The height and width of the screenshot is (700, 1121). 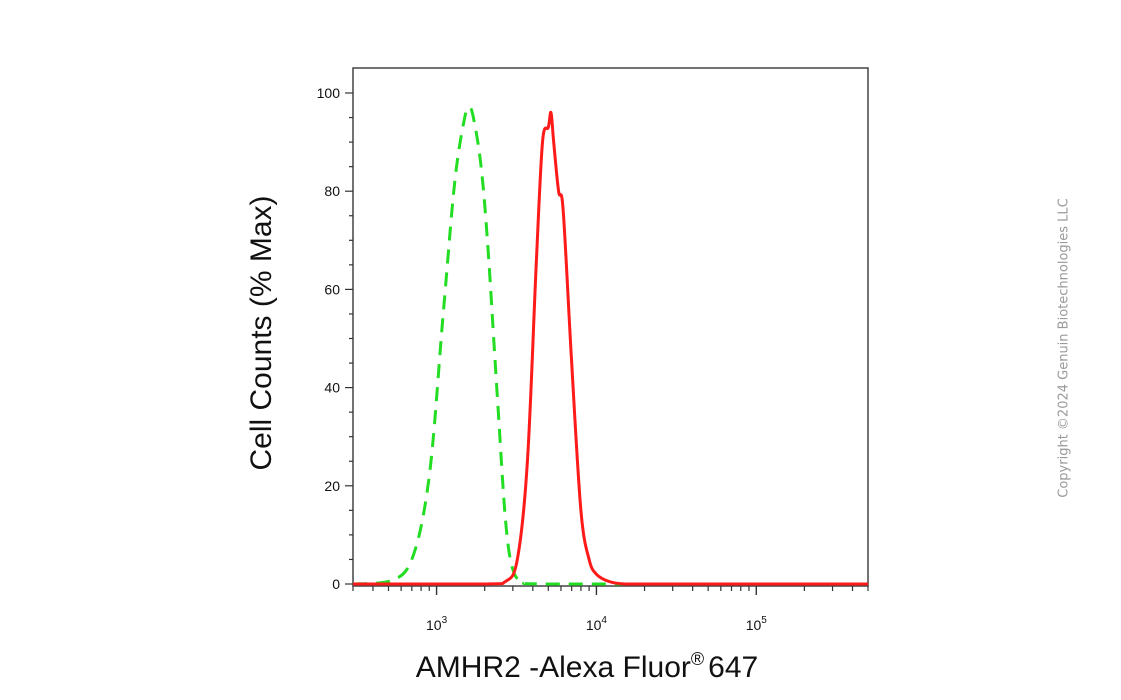 What do you see at coordinates (332, 486) in the screenshot?
I see `y-tick-label: 20` at bounding box center [332, 486].